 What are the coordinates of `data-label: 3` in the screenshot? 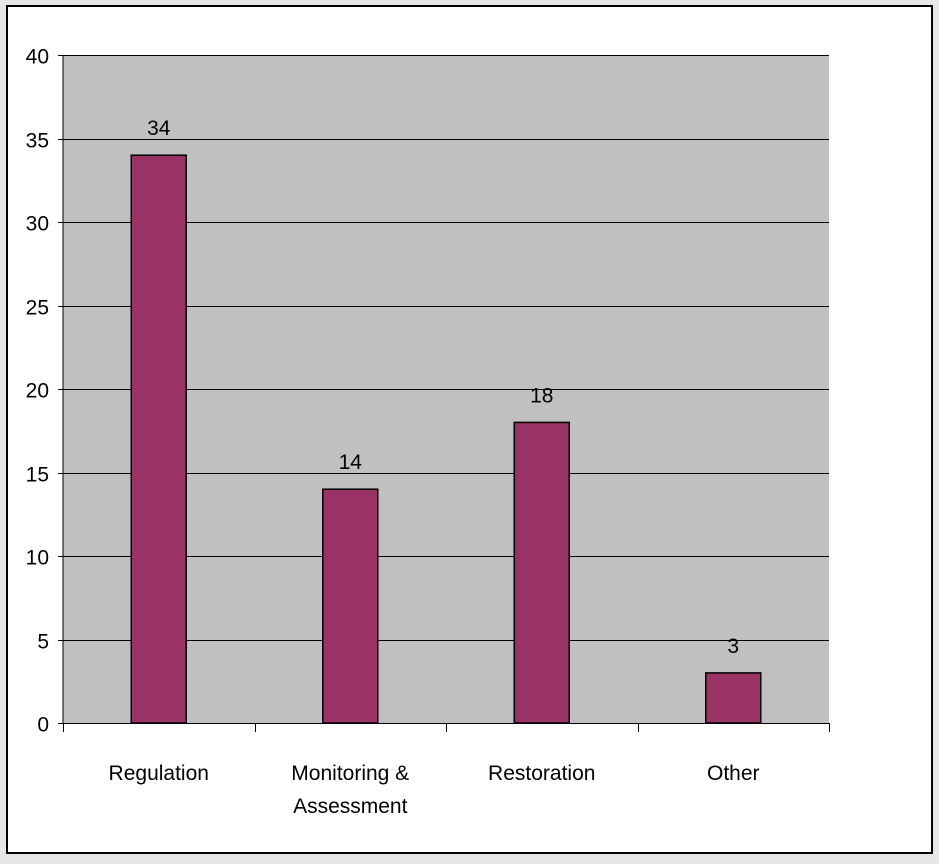 It's located at (733, 646).